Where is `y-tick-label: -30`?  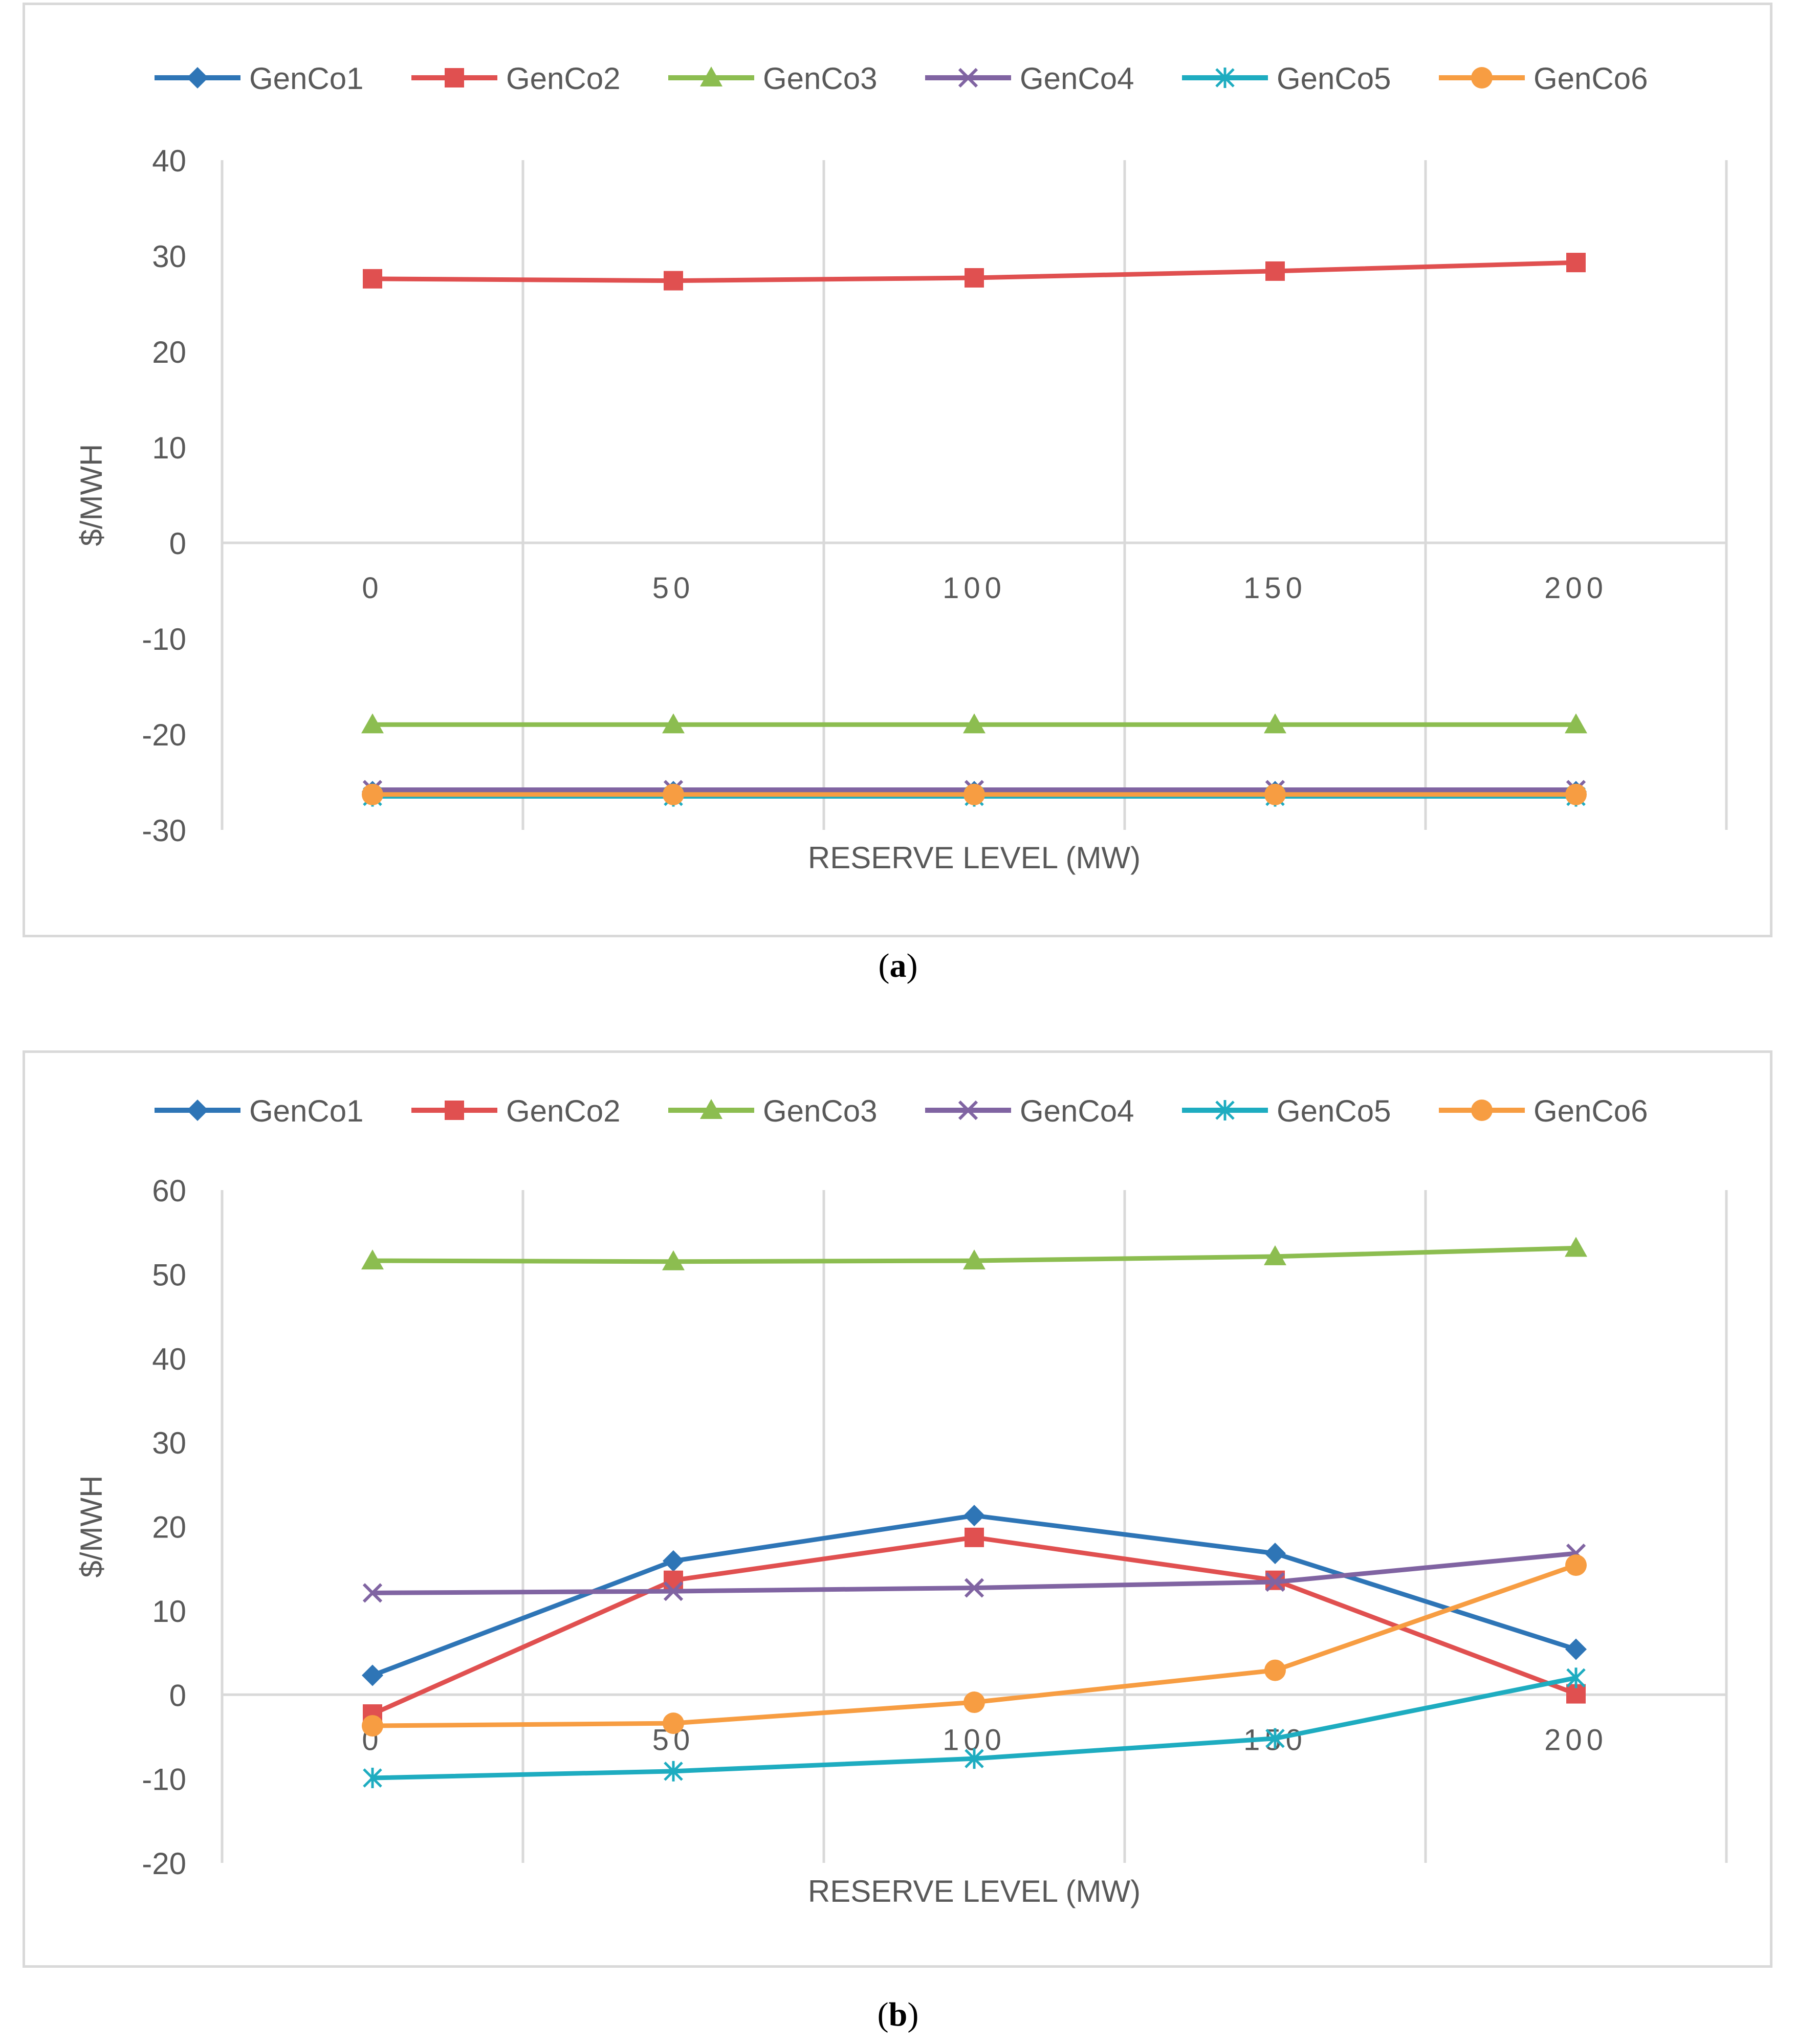
y-tick-label: -30 is located at coordinates (164, 831).